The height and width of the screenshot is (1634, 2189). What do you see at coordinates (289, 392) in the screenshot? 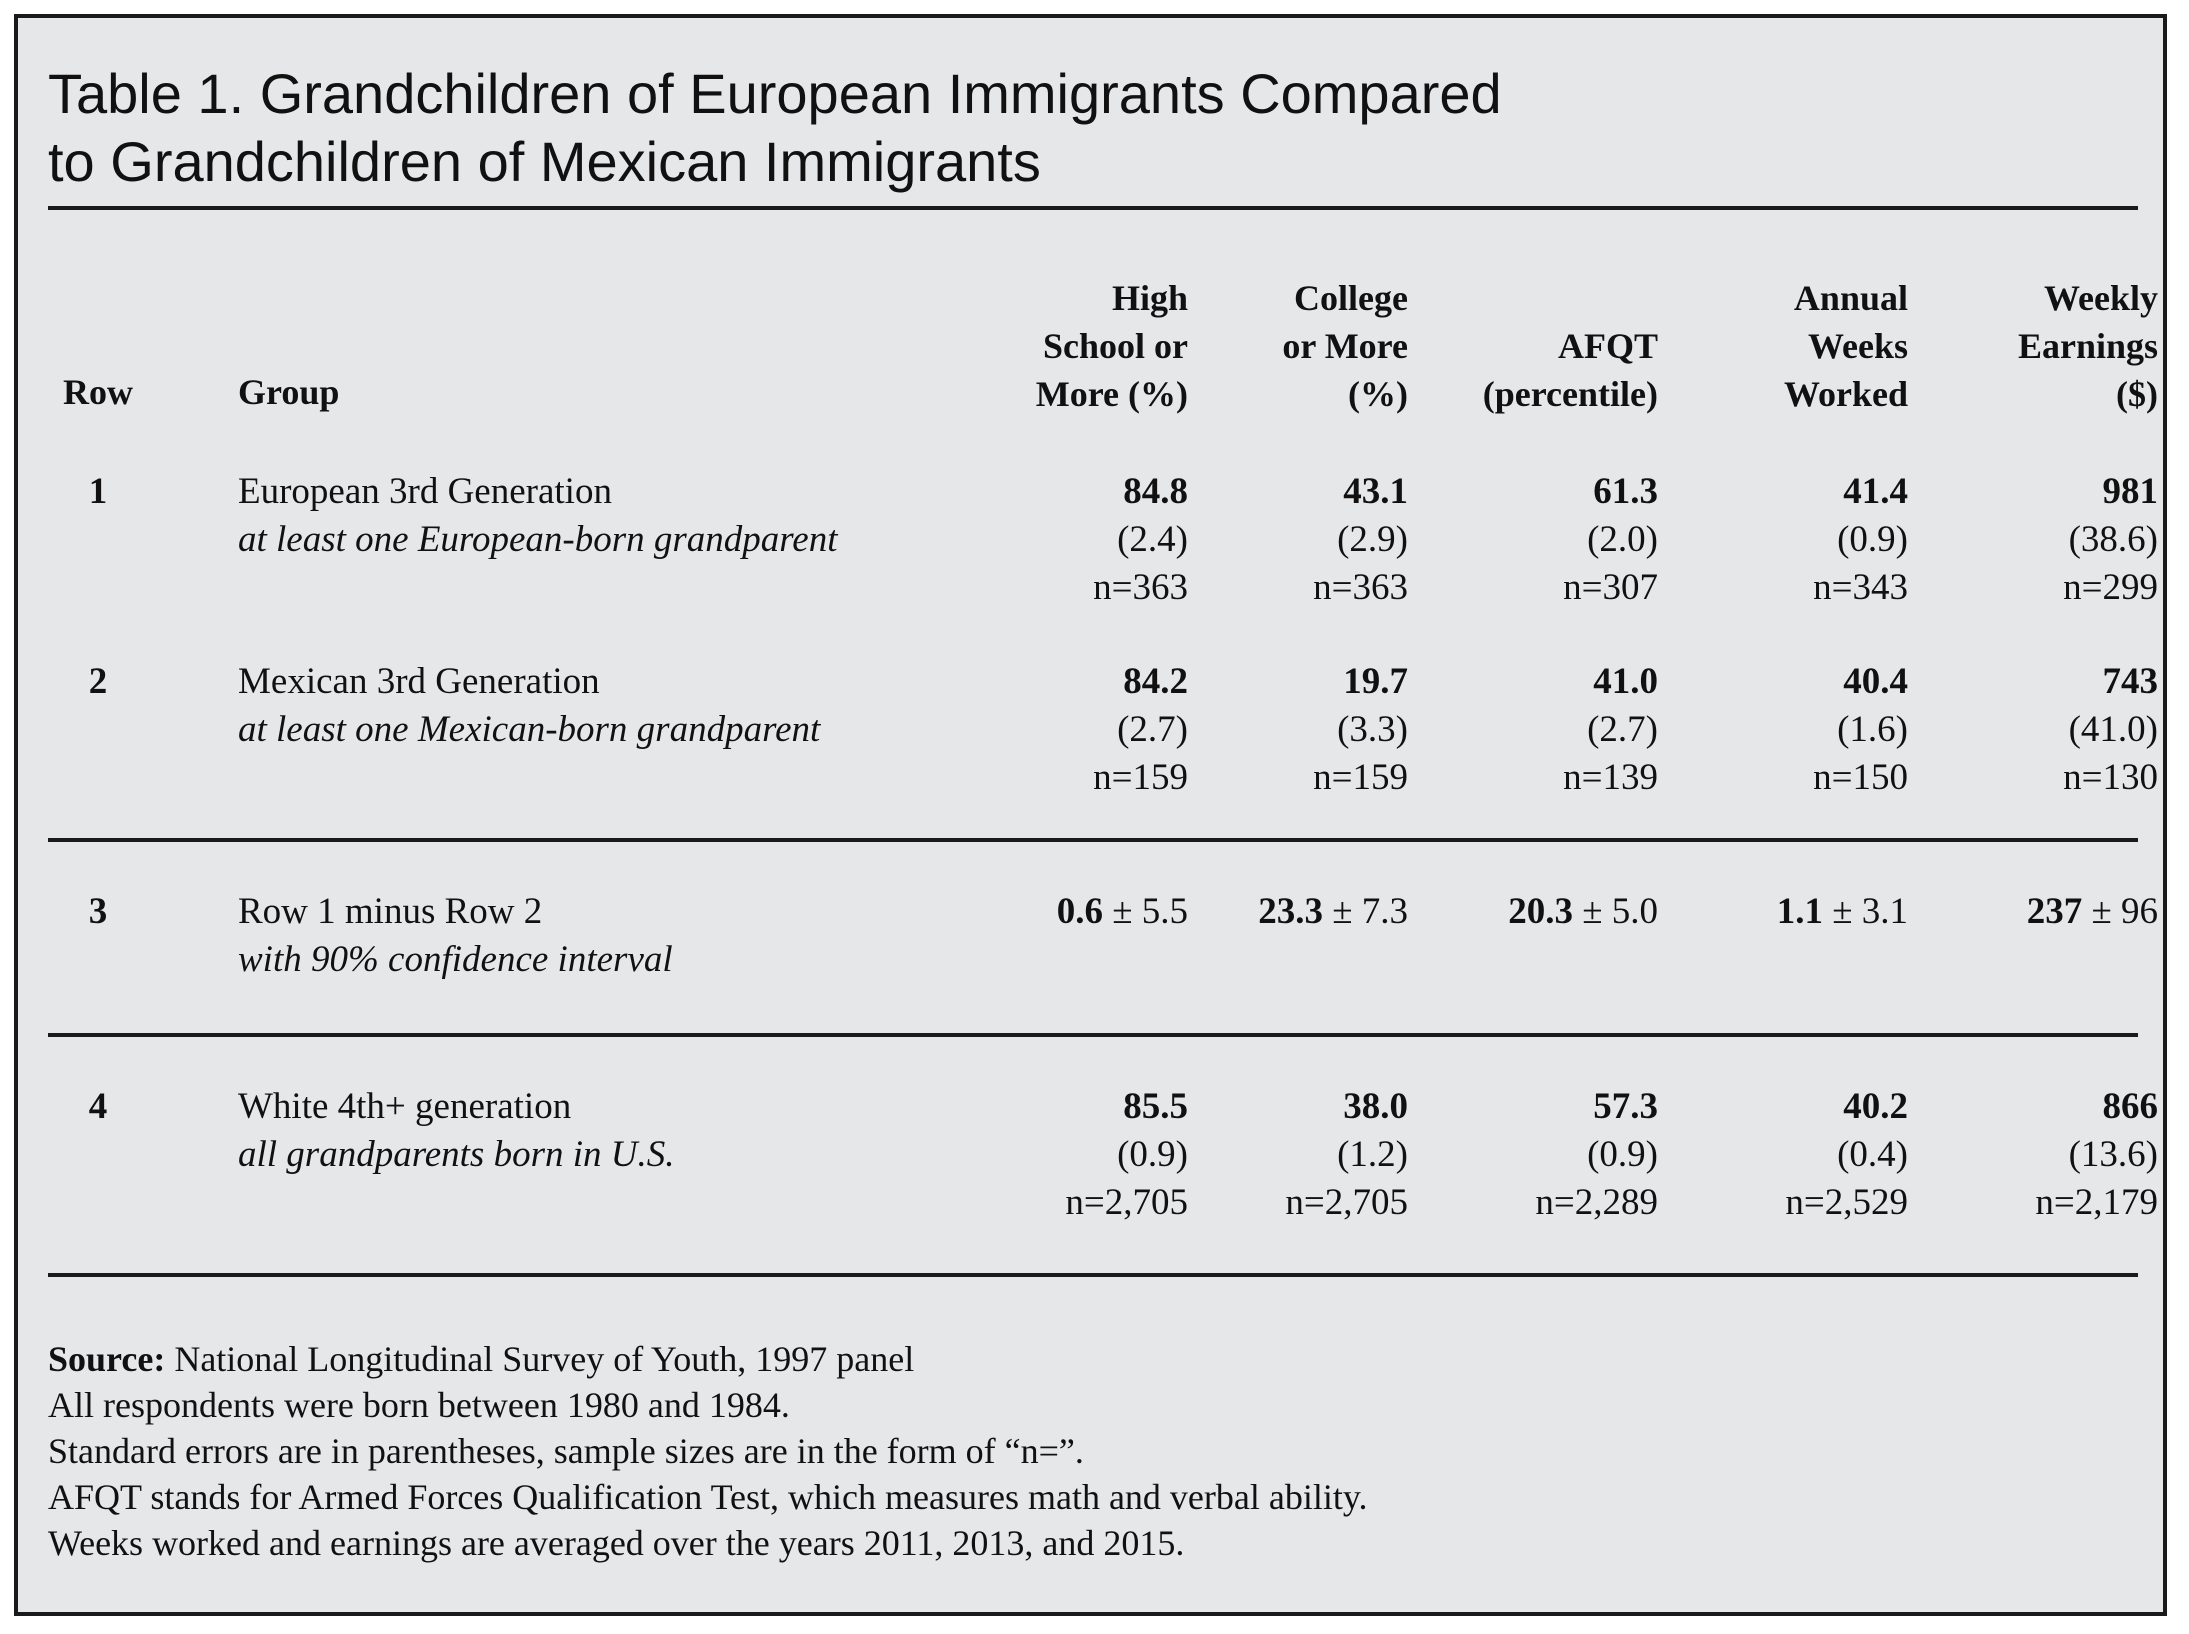
I see `header-group: Group` at bounding box center [289, 392].